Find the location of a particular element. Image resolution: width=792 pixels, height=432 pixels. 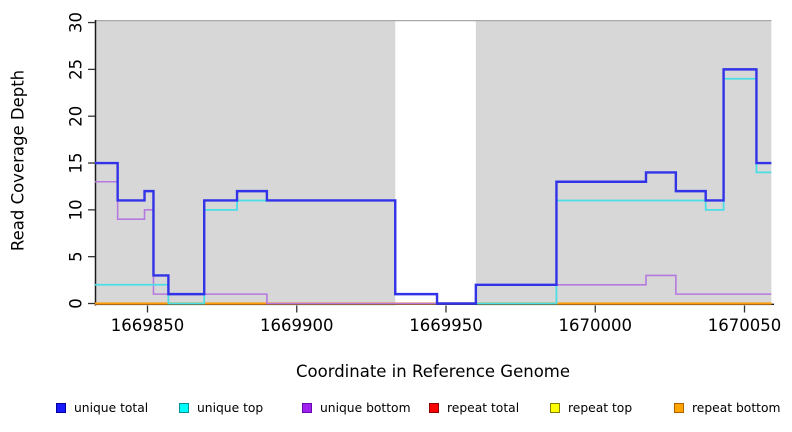

legend-swatch-repeat-bottom is located at coordinates (679, 408).